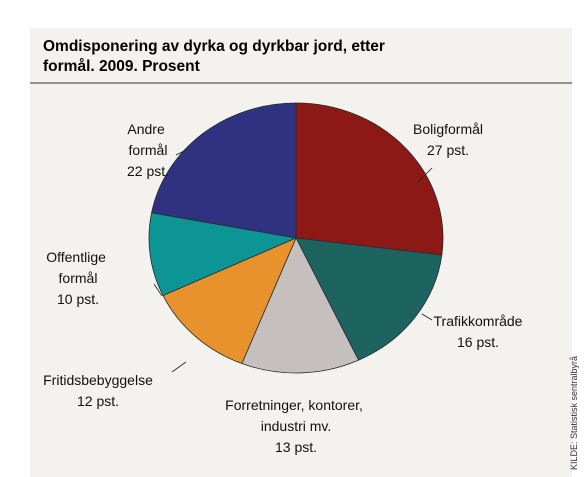  Describe the element at coordinates (98, 401) in the screenshot. I see `value-label: 12 pst.` at that location.